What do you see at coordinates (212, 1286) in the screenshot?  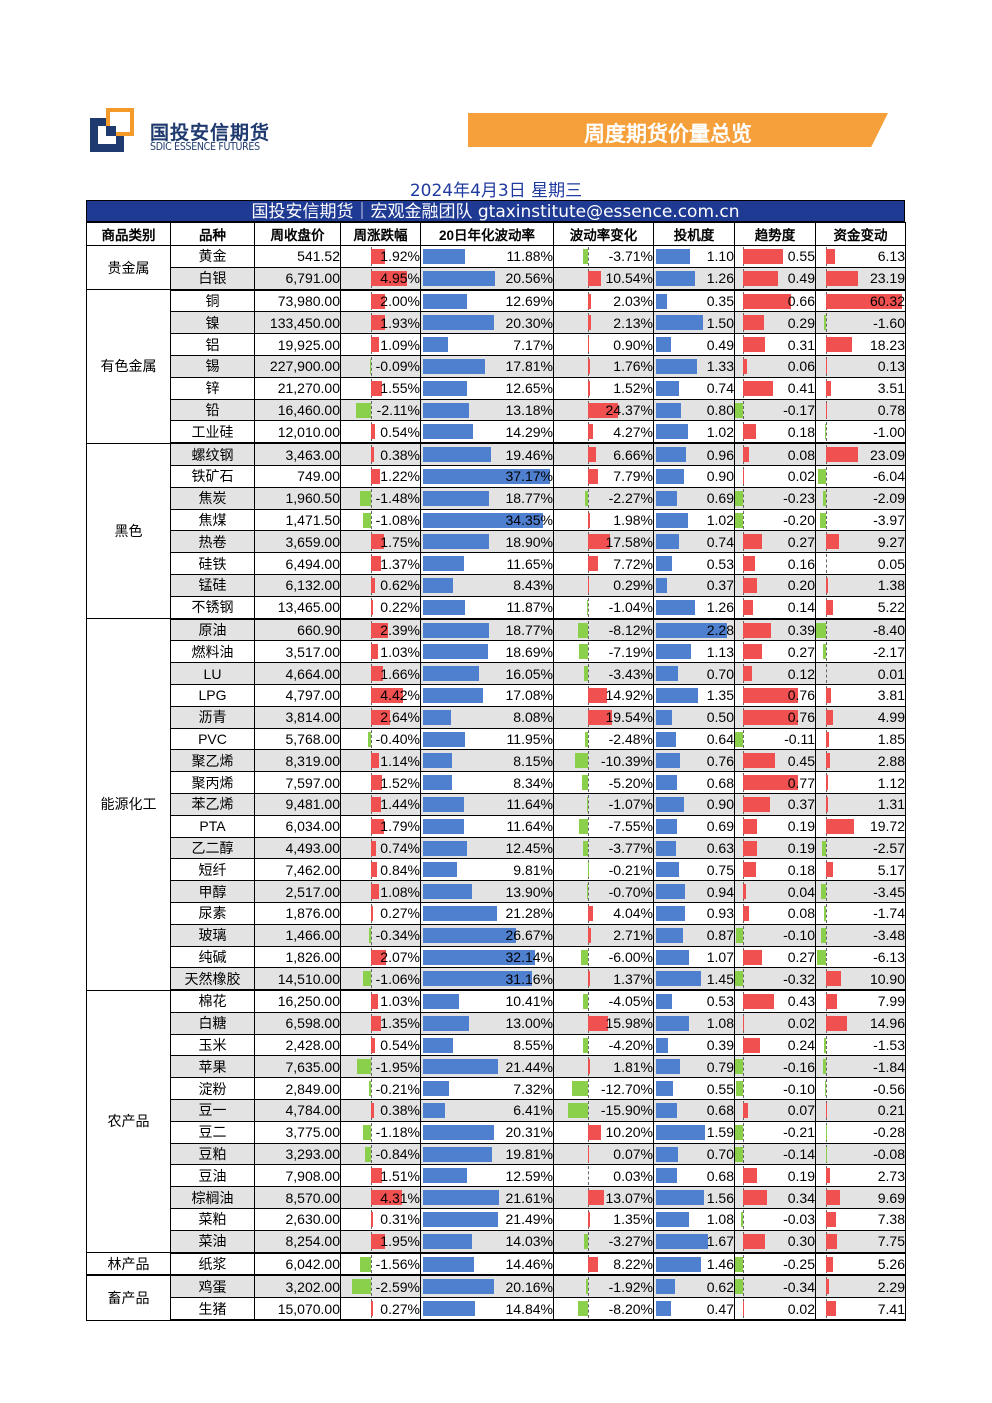 I see `variety-cell: 鸡蛋` at bounding box center [212, 1286].